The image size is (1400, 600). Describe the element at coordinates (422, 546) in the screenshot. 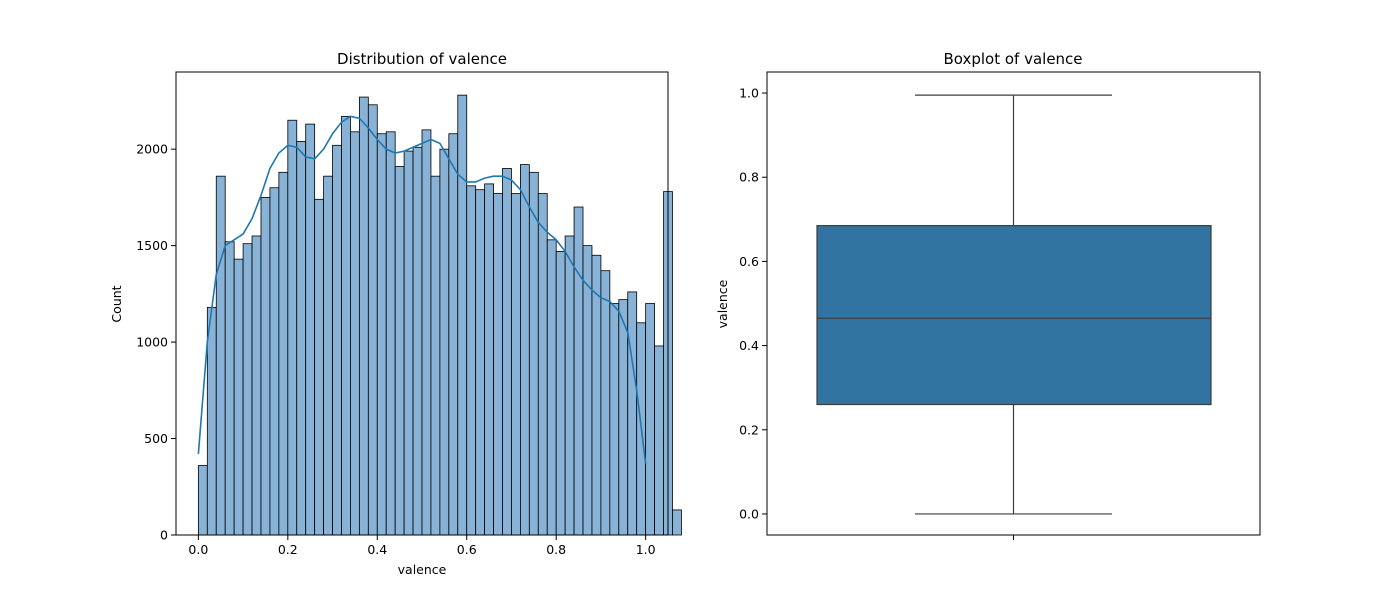

I see `histogram-x-ticks: 0.0 0.2 0.4 0.6 0.8 1.0` at that location.